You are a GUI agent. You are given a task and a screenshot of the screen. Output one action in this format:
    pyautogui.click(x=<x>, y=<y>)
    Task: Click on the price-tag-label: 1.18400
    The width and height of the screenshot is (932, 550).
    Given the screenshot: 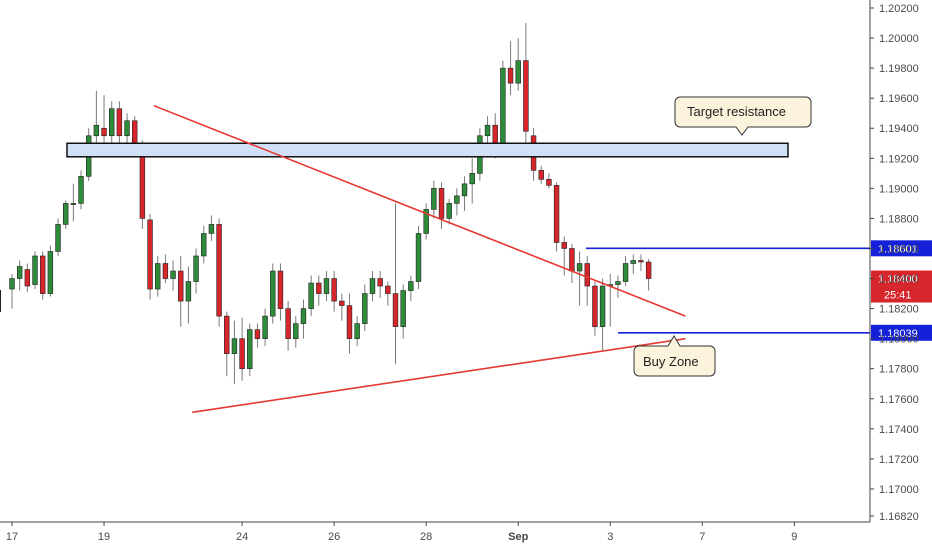 What is the action you would take?
    pyautogui.click(x=898, y=280)
    